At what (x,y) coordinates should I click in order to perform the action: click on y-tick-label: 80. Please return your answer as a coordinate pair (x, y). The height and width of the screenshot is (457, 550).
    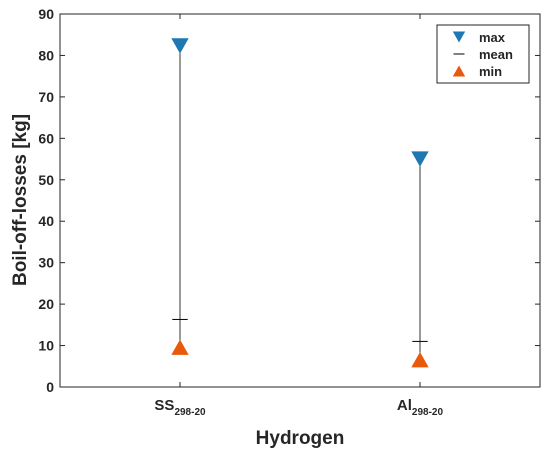
    Looking at the image, I should click on (46, 55).